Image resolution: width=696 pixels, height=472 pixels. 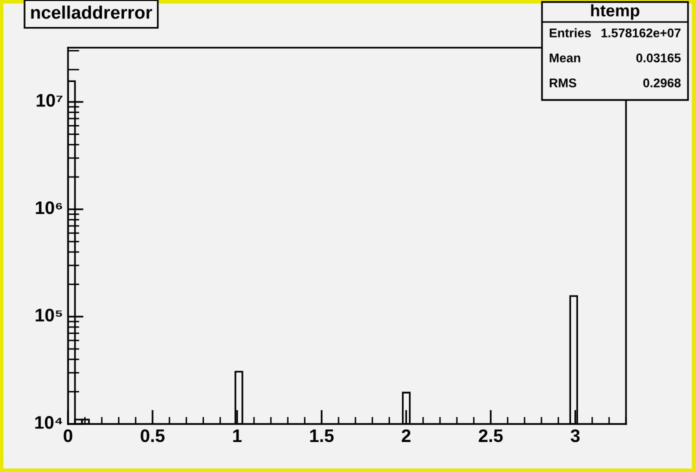 I want to click on y-tick-label: 10⁵, so click(x=49, y=315).